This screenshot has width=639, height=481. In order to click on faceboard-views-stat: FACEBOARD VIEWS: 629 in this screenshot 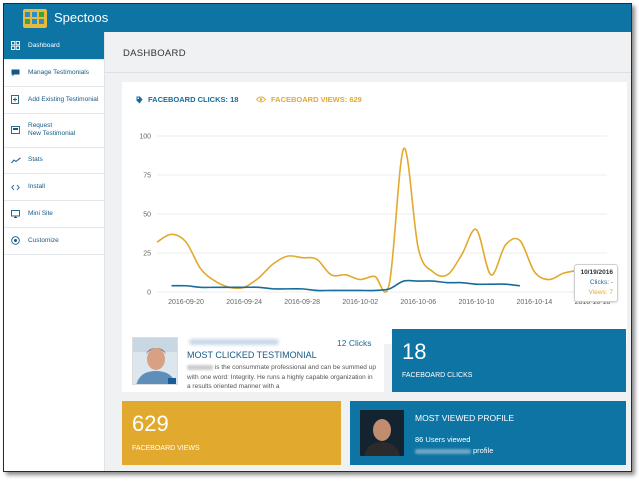, I will do `click(309, 99)`.